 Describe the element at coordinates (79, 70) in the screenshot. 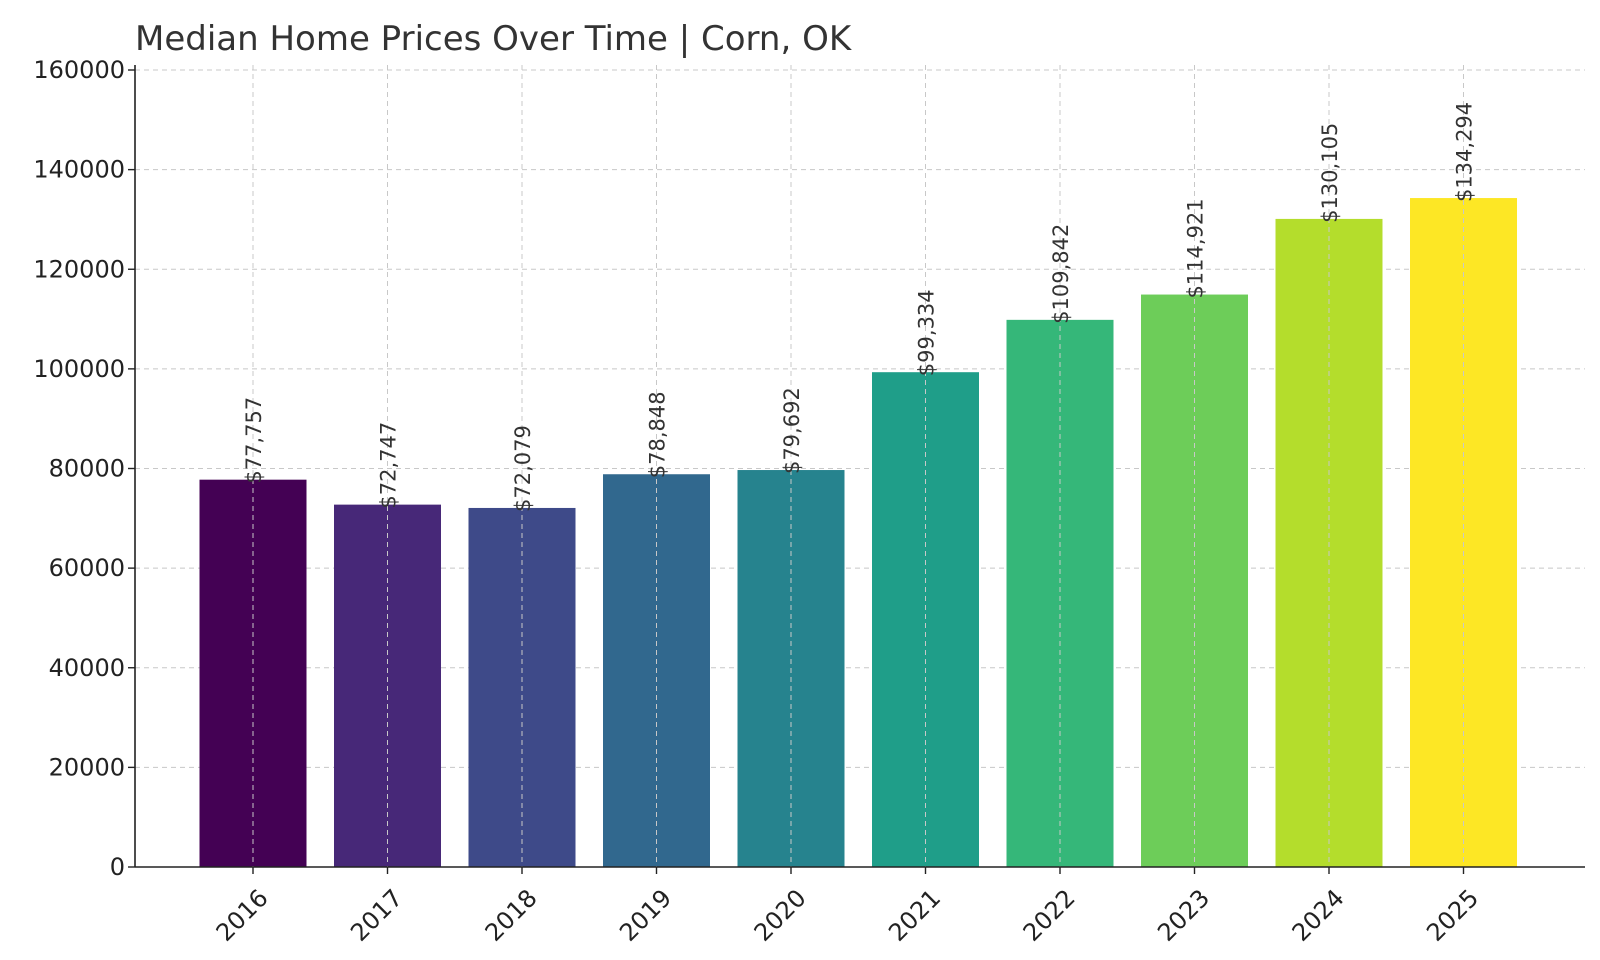

I see `y-tick-label: 160000` at that location.